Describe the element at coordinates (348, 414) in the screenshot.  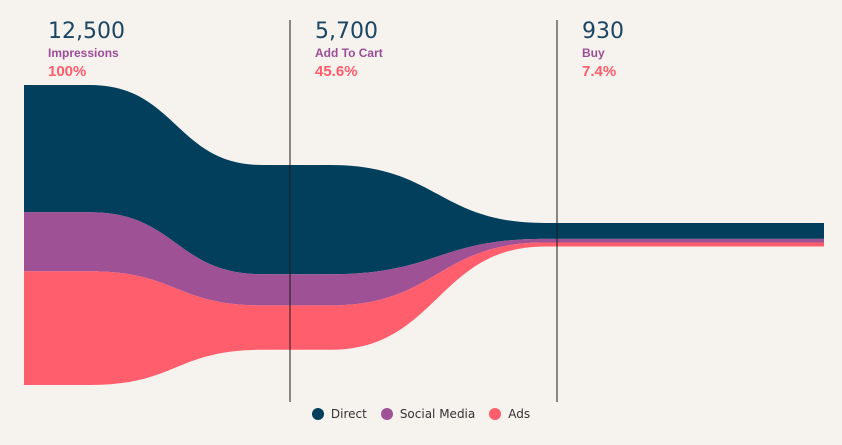
I see `legend-label: Direct` at that location.